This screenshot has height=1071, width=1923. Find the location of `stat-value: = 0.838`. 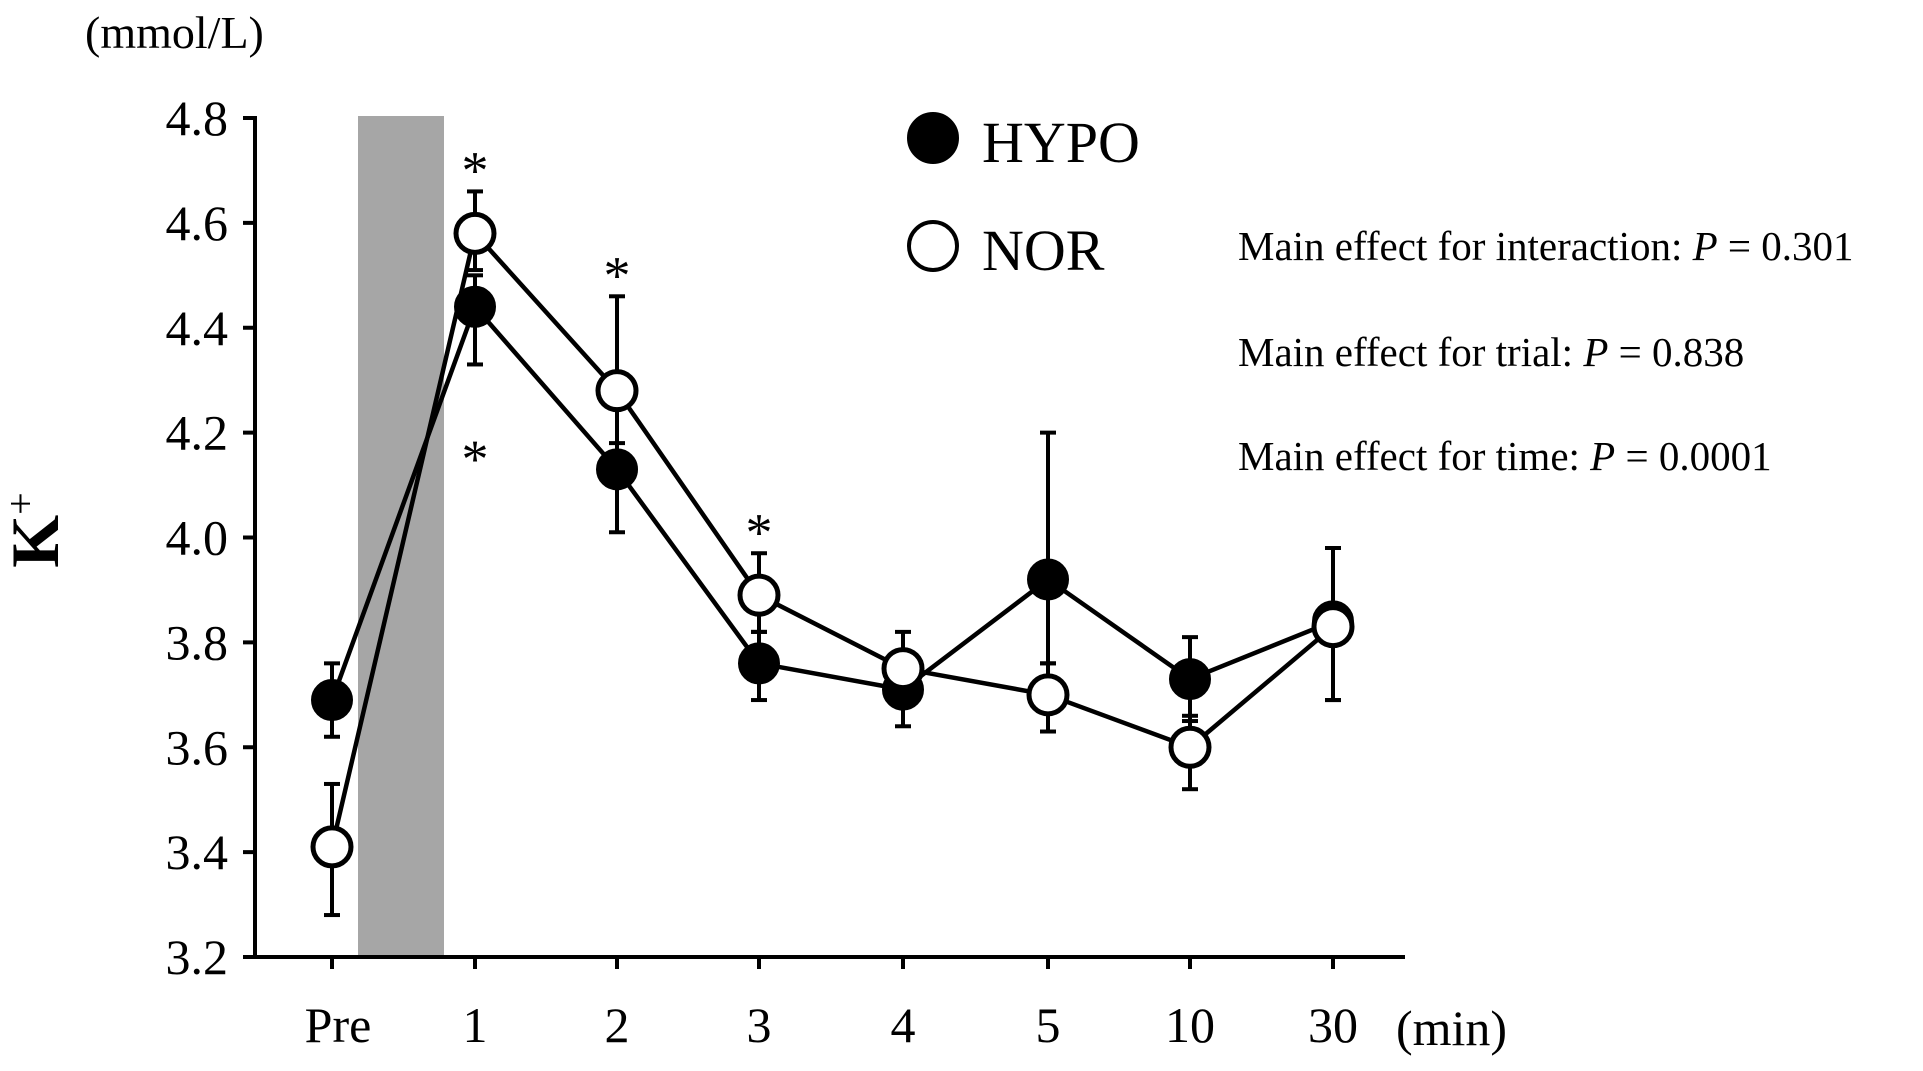

stat-value: = 0.838 is located at coordinates (1676, 352).